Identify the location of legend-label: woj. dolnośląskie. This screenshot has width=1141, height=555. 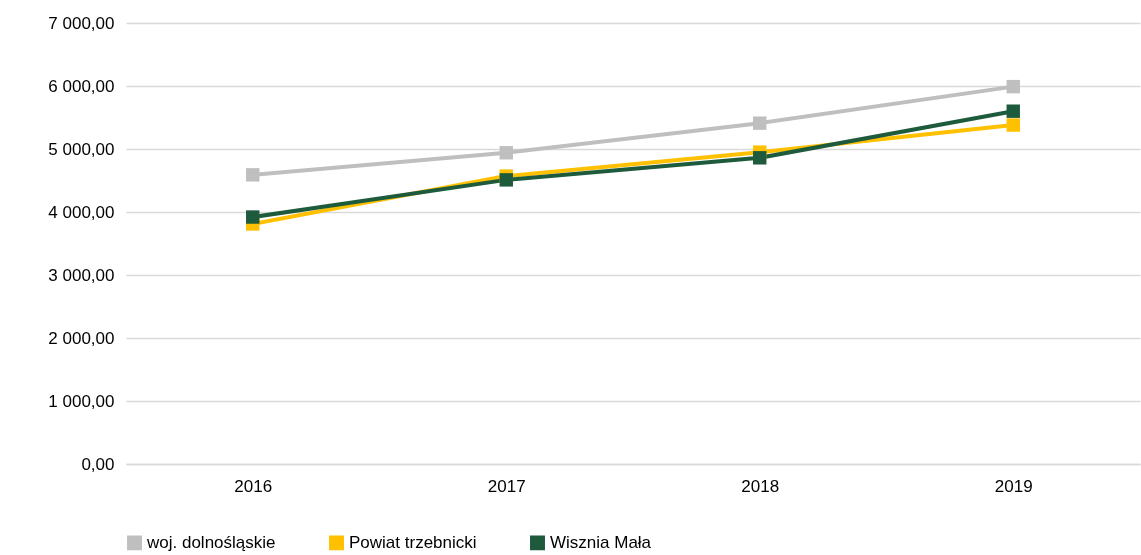
(211, 542).